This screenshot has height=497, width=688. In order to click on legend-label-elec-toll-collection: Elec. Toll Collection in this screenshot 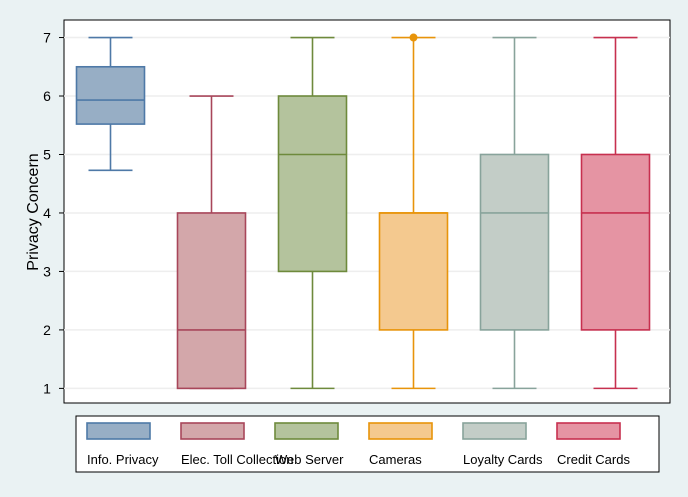, I will do `click(237, 459)`.